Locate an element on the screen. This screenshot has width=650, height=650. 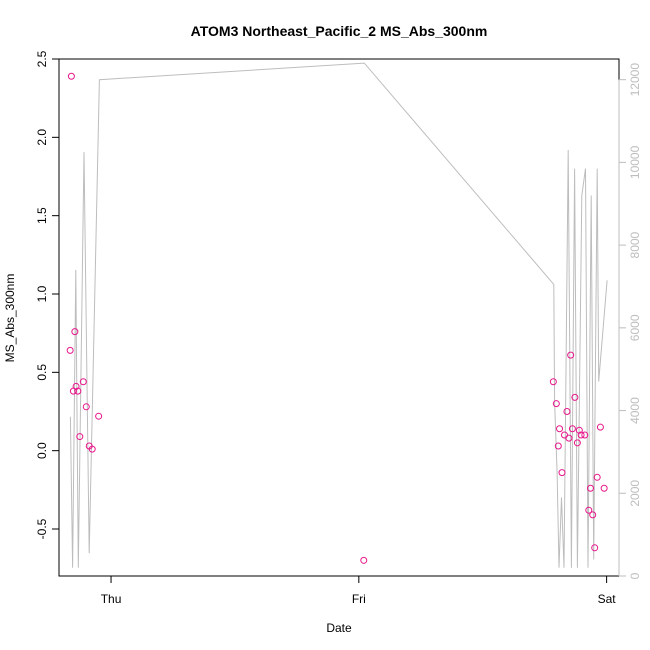
y2-tick-label: 6000 is located at coordinates (635, 327).